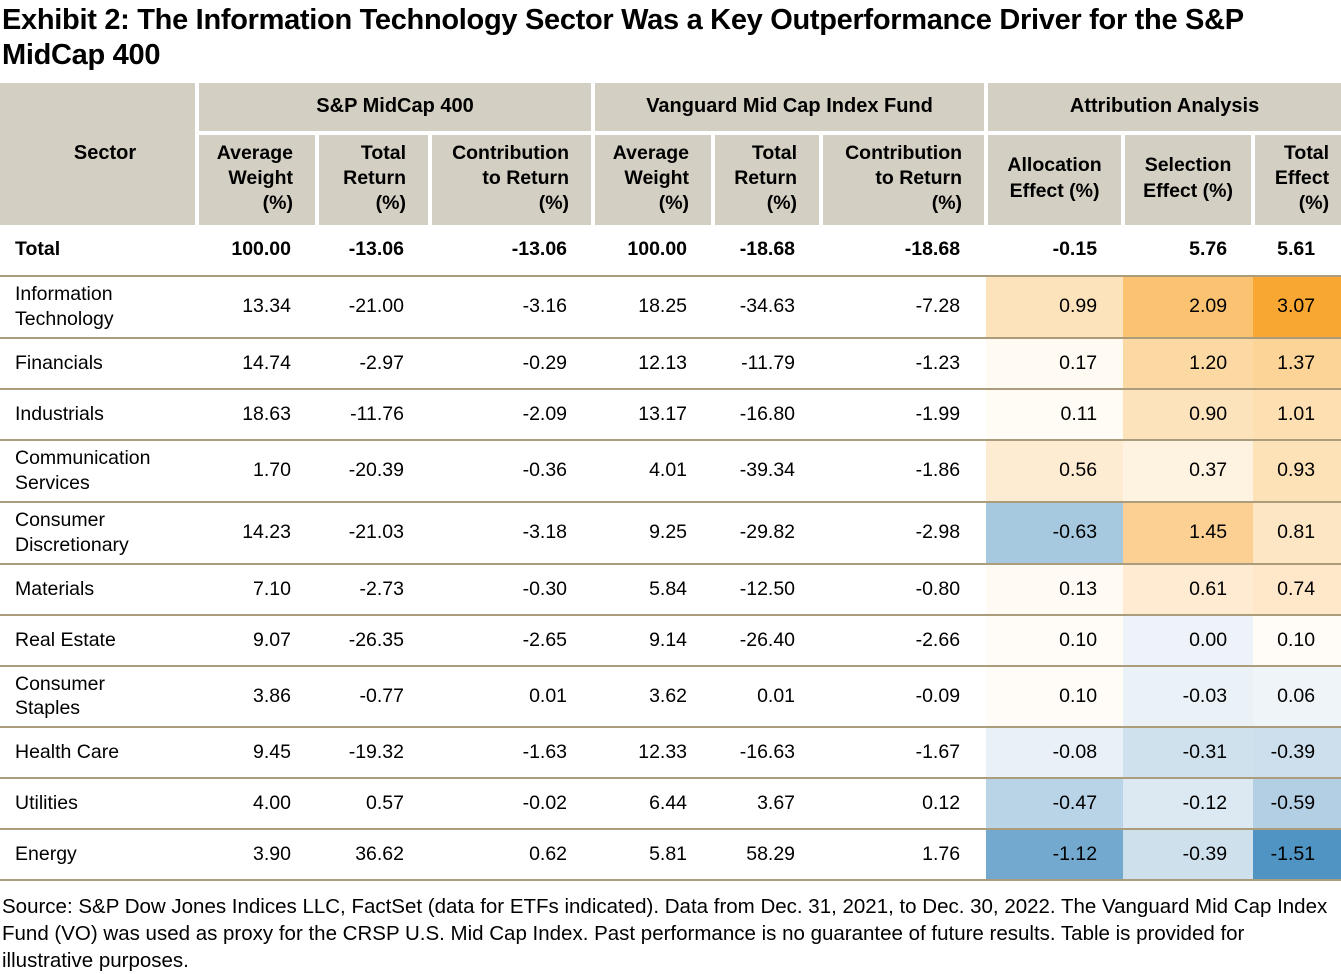  Describe the element at coordinates (1296, 177) in the screenshot. I see `column-header-total-effect: Total Effect (%)` at that location.